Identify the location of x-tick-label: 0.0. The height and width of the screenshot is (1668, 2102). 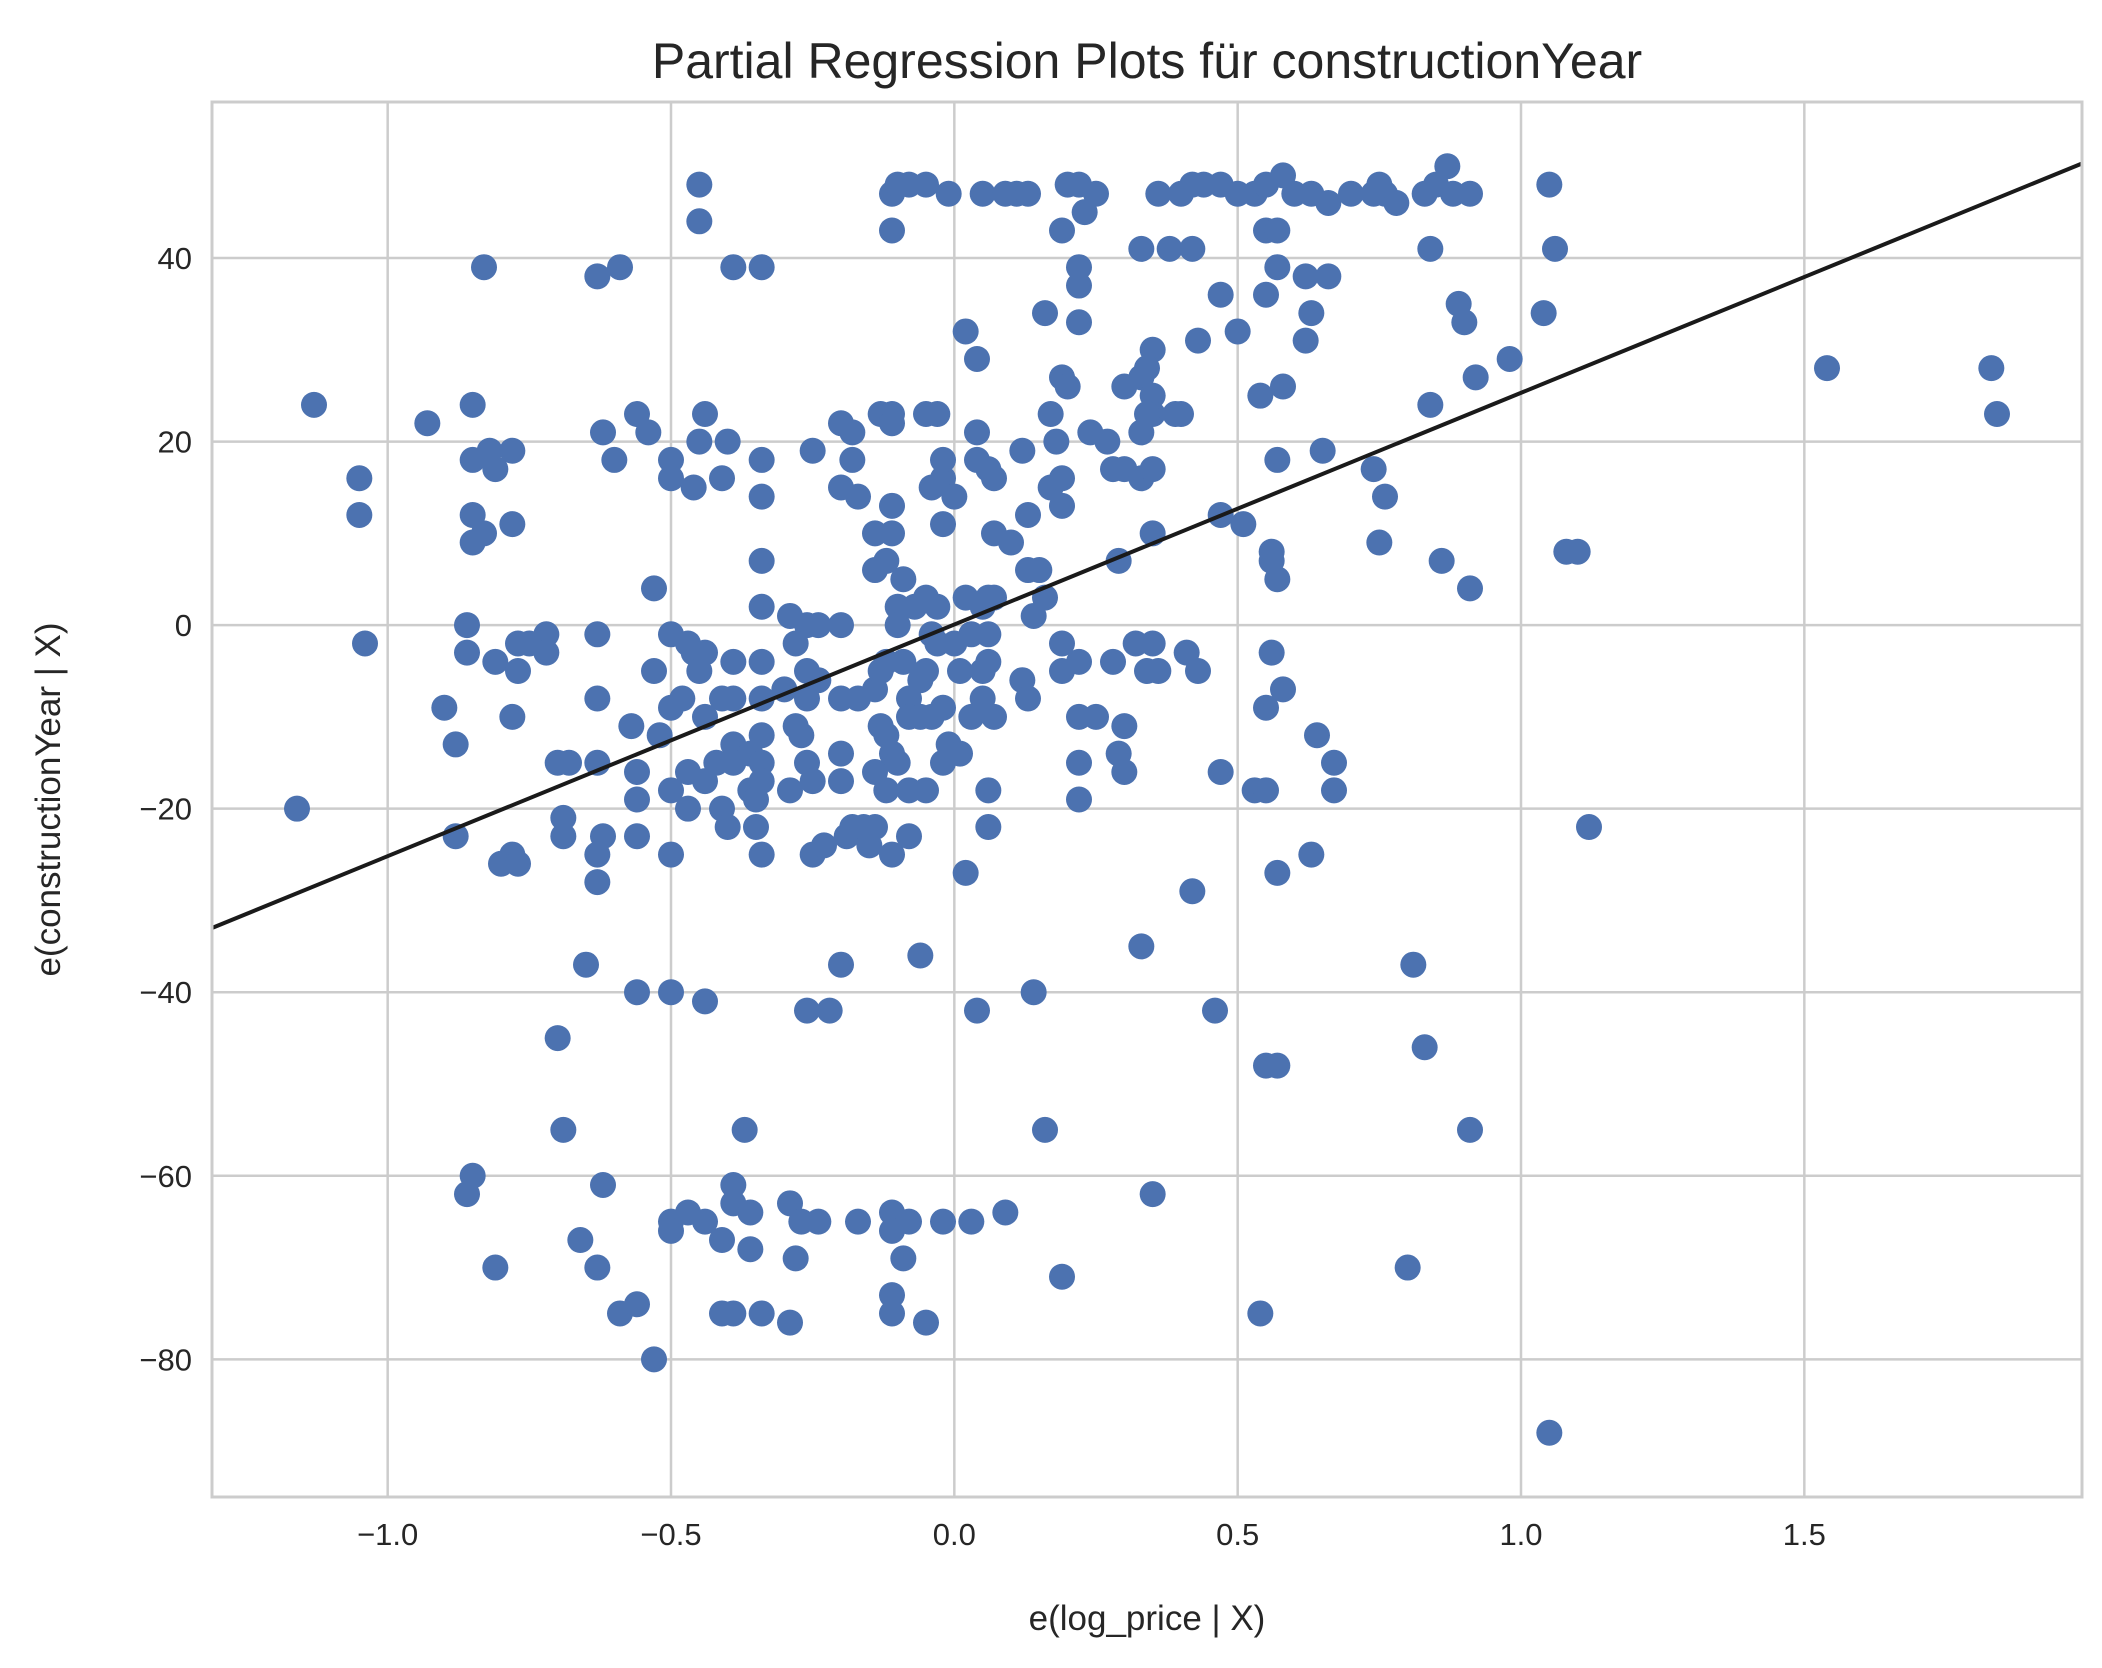
(954, 1534).